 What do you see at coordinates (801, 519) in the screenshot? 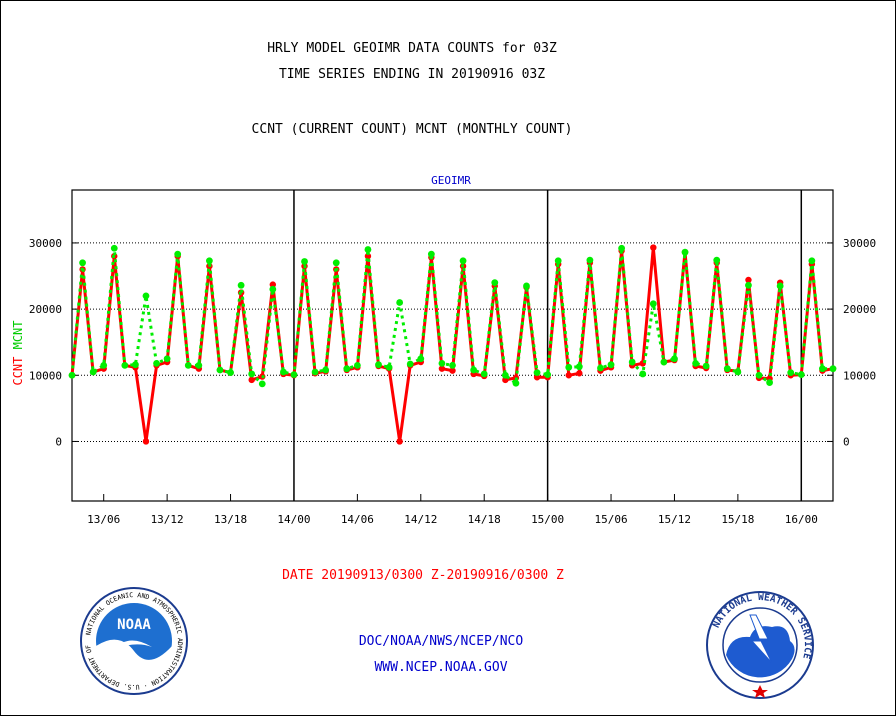
I see `x-tick-label: 16/00` at bounding box center [801, 519].